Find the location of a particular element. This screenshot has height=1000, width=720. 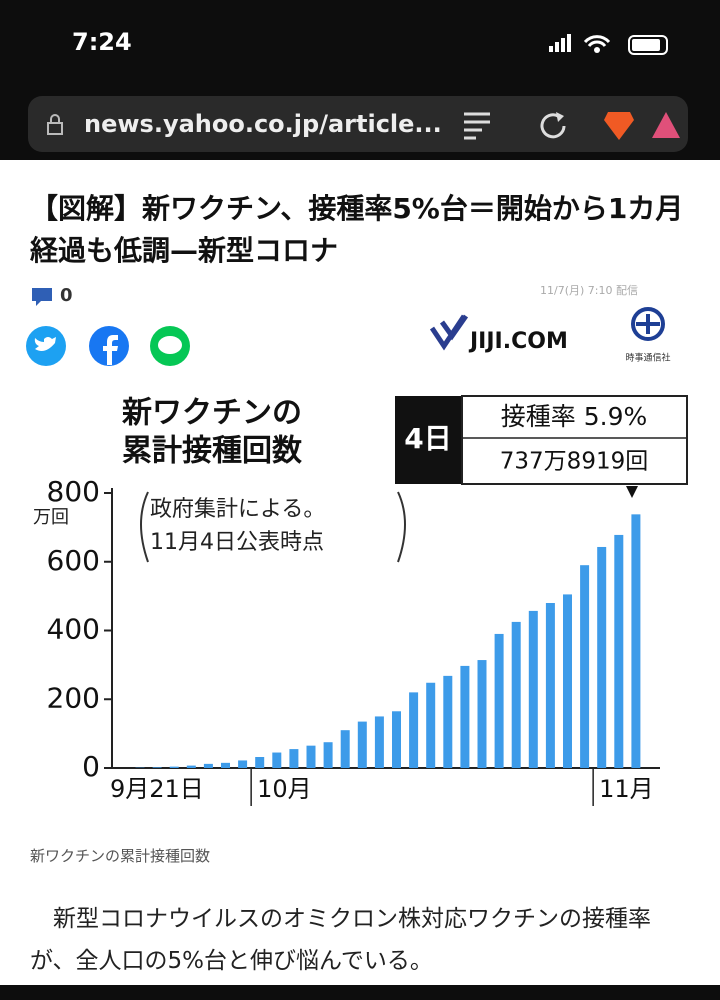

x-tick-label: 9月21日 is located at coordinates (157, 789).